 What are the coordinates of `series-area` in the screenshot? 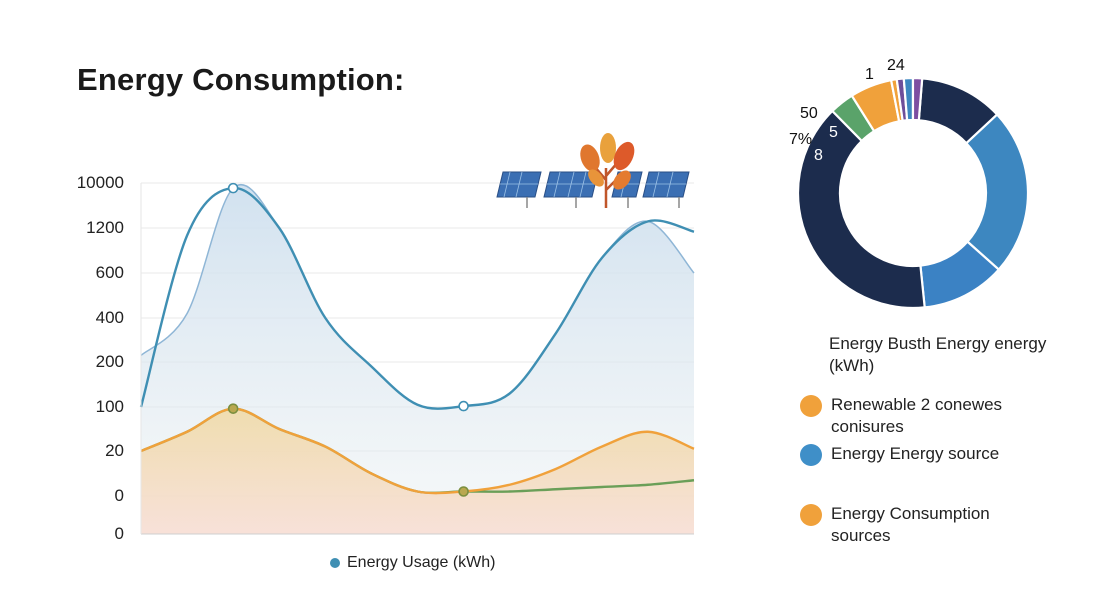 It's located at (417, 471).